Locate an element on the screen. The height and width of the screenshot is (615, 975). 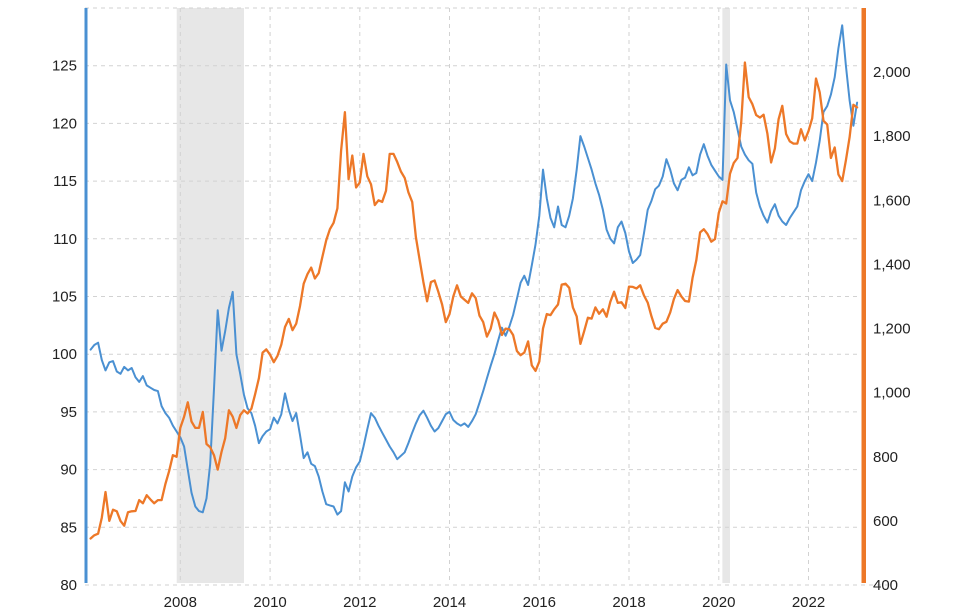
x-tick-label-2010: 2010 is located at coordinates (269, 602).